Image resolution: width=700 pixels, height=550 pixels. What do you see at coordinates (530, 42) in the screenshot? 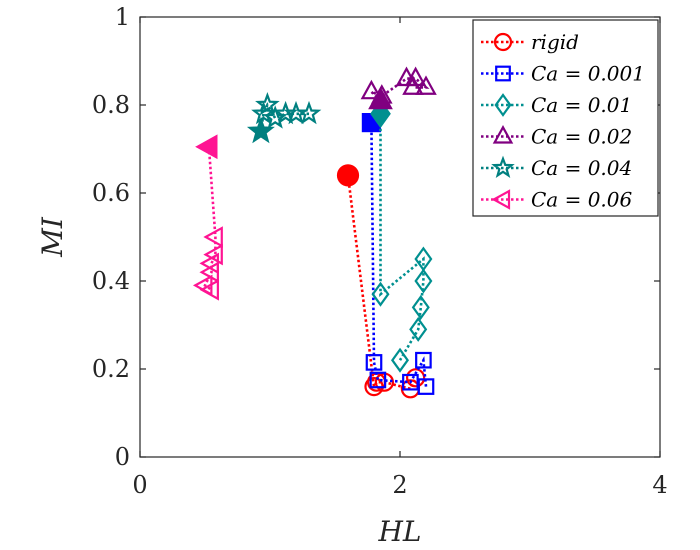
I see `legend-entry: rigid` at bounding box center [530, 42].